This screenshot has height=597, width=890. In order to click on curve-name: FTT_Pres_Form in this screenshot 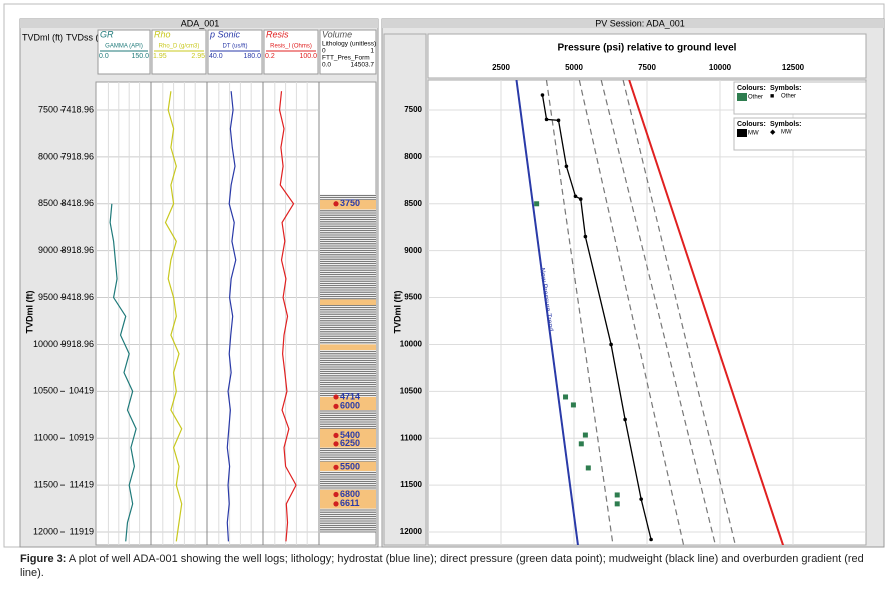, I will do `click(346, 58)`.